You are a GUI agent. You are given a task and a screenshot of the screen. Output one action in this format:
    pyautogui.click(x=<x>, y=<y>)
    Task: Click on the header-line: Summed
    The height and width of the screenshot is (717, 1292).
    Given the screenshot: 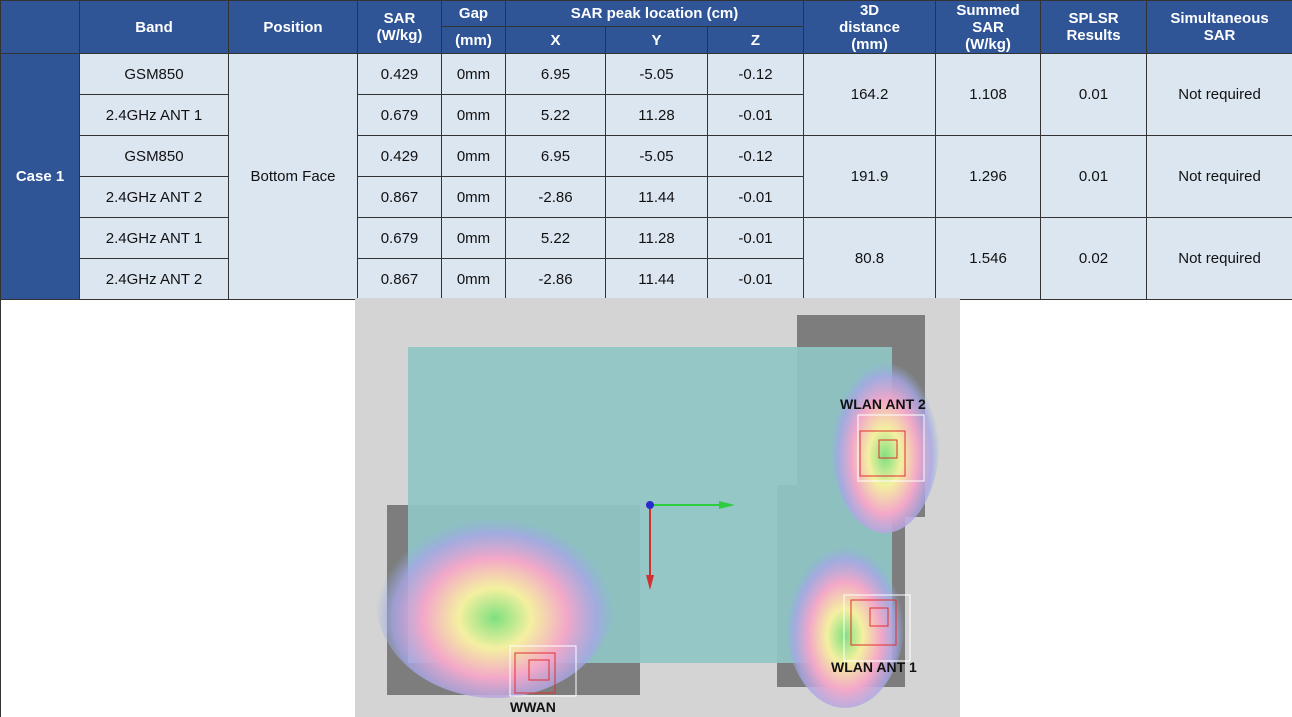 What is the action you would take?
    pyautogui.click(x=988, y=10)
    